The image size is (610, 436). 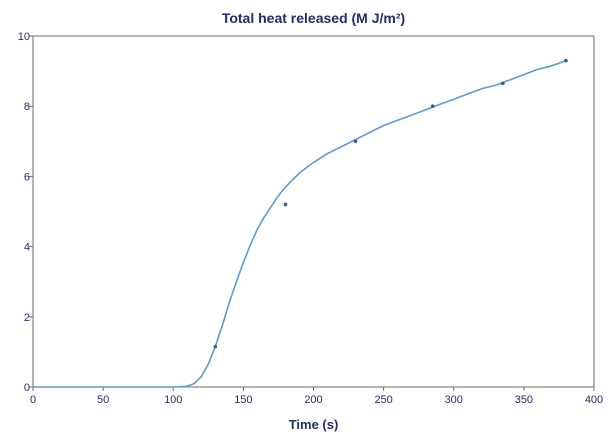 I want to click on y-tick-label: 2, so click(x=27, y=318).